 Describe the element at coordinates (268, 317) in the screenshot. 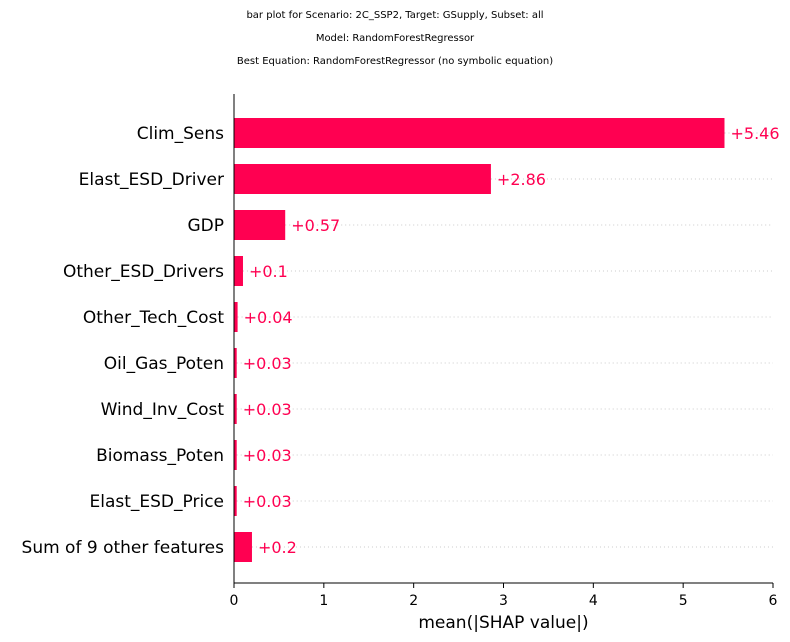

I see `value-label: +0.04` at that location.